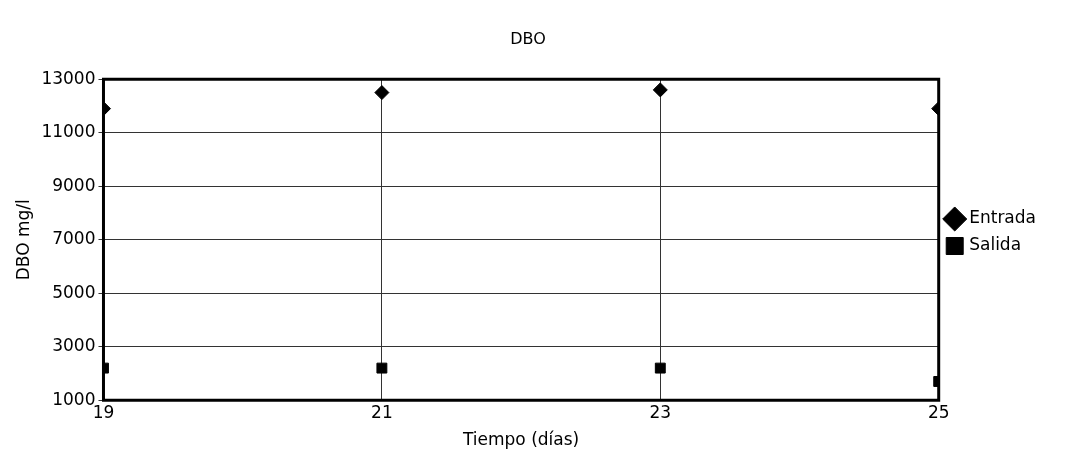 This screenshot has width=1086, height=475. What do you see at coordinates (520, 439) in the screenshot?
I see `x-axis-title: Tiempo (días)` at bounding box center [520, 439].